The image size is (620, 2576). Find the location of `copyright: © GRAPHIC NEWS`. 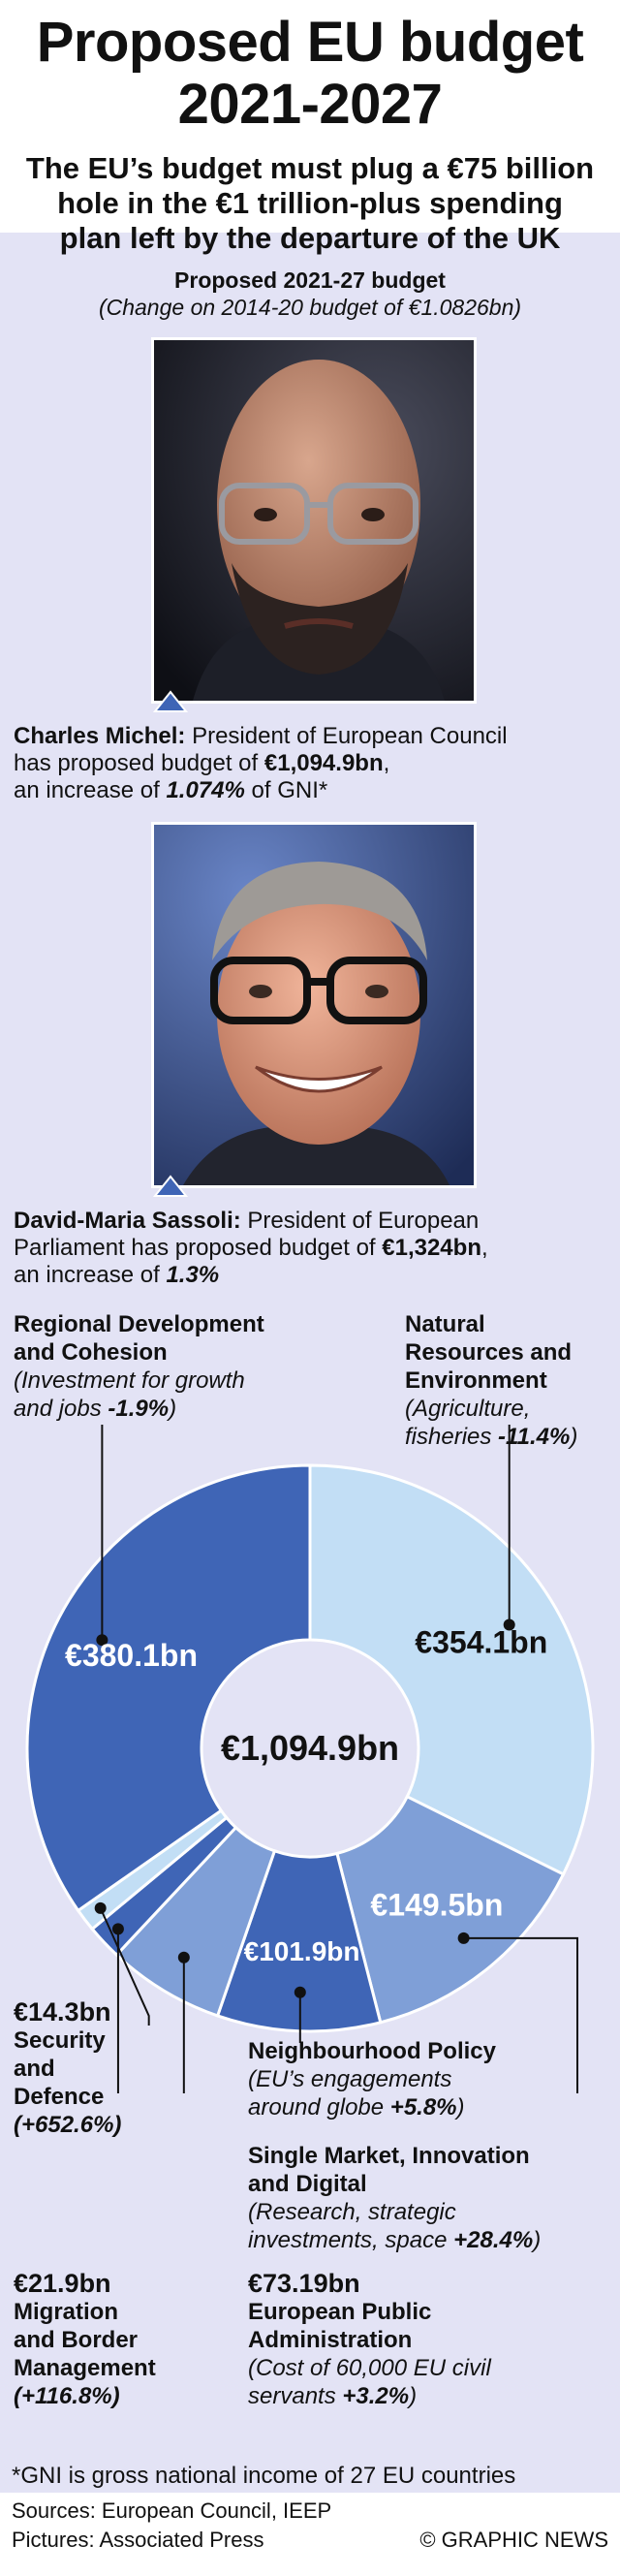

copyright: © GRAPHIC NEWS is located at coordinates (513, 2540).